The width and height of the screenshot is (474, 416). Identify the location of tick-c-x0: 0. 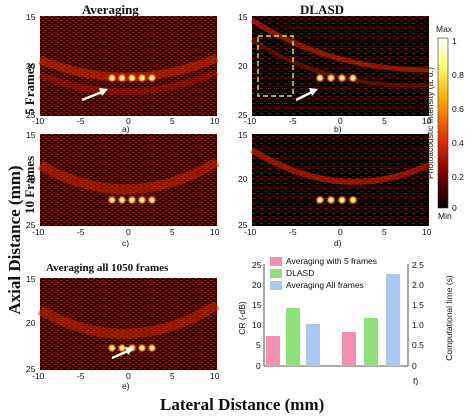
(128, 232).